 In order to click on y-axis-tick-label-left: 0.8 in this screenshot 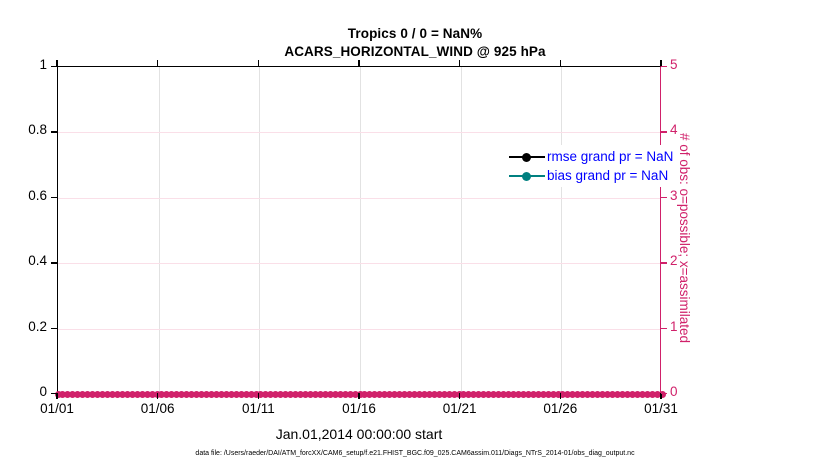, I will do `click(37, 130)`.